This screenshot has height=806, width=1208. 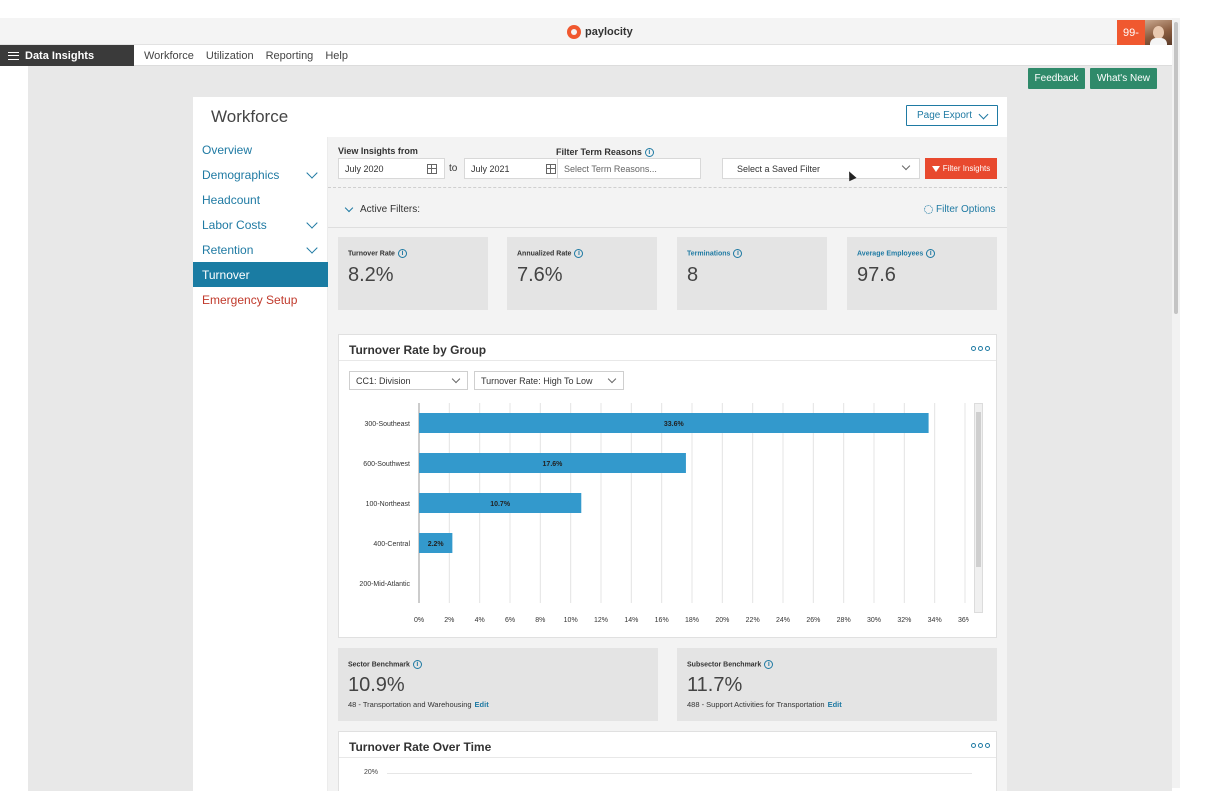 What do you see at coordinates (1123, 78) in the screenshot?
I see `whats-new-button: What's New` at bounding box center [1123, 78].